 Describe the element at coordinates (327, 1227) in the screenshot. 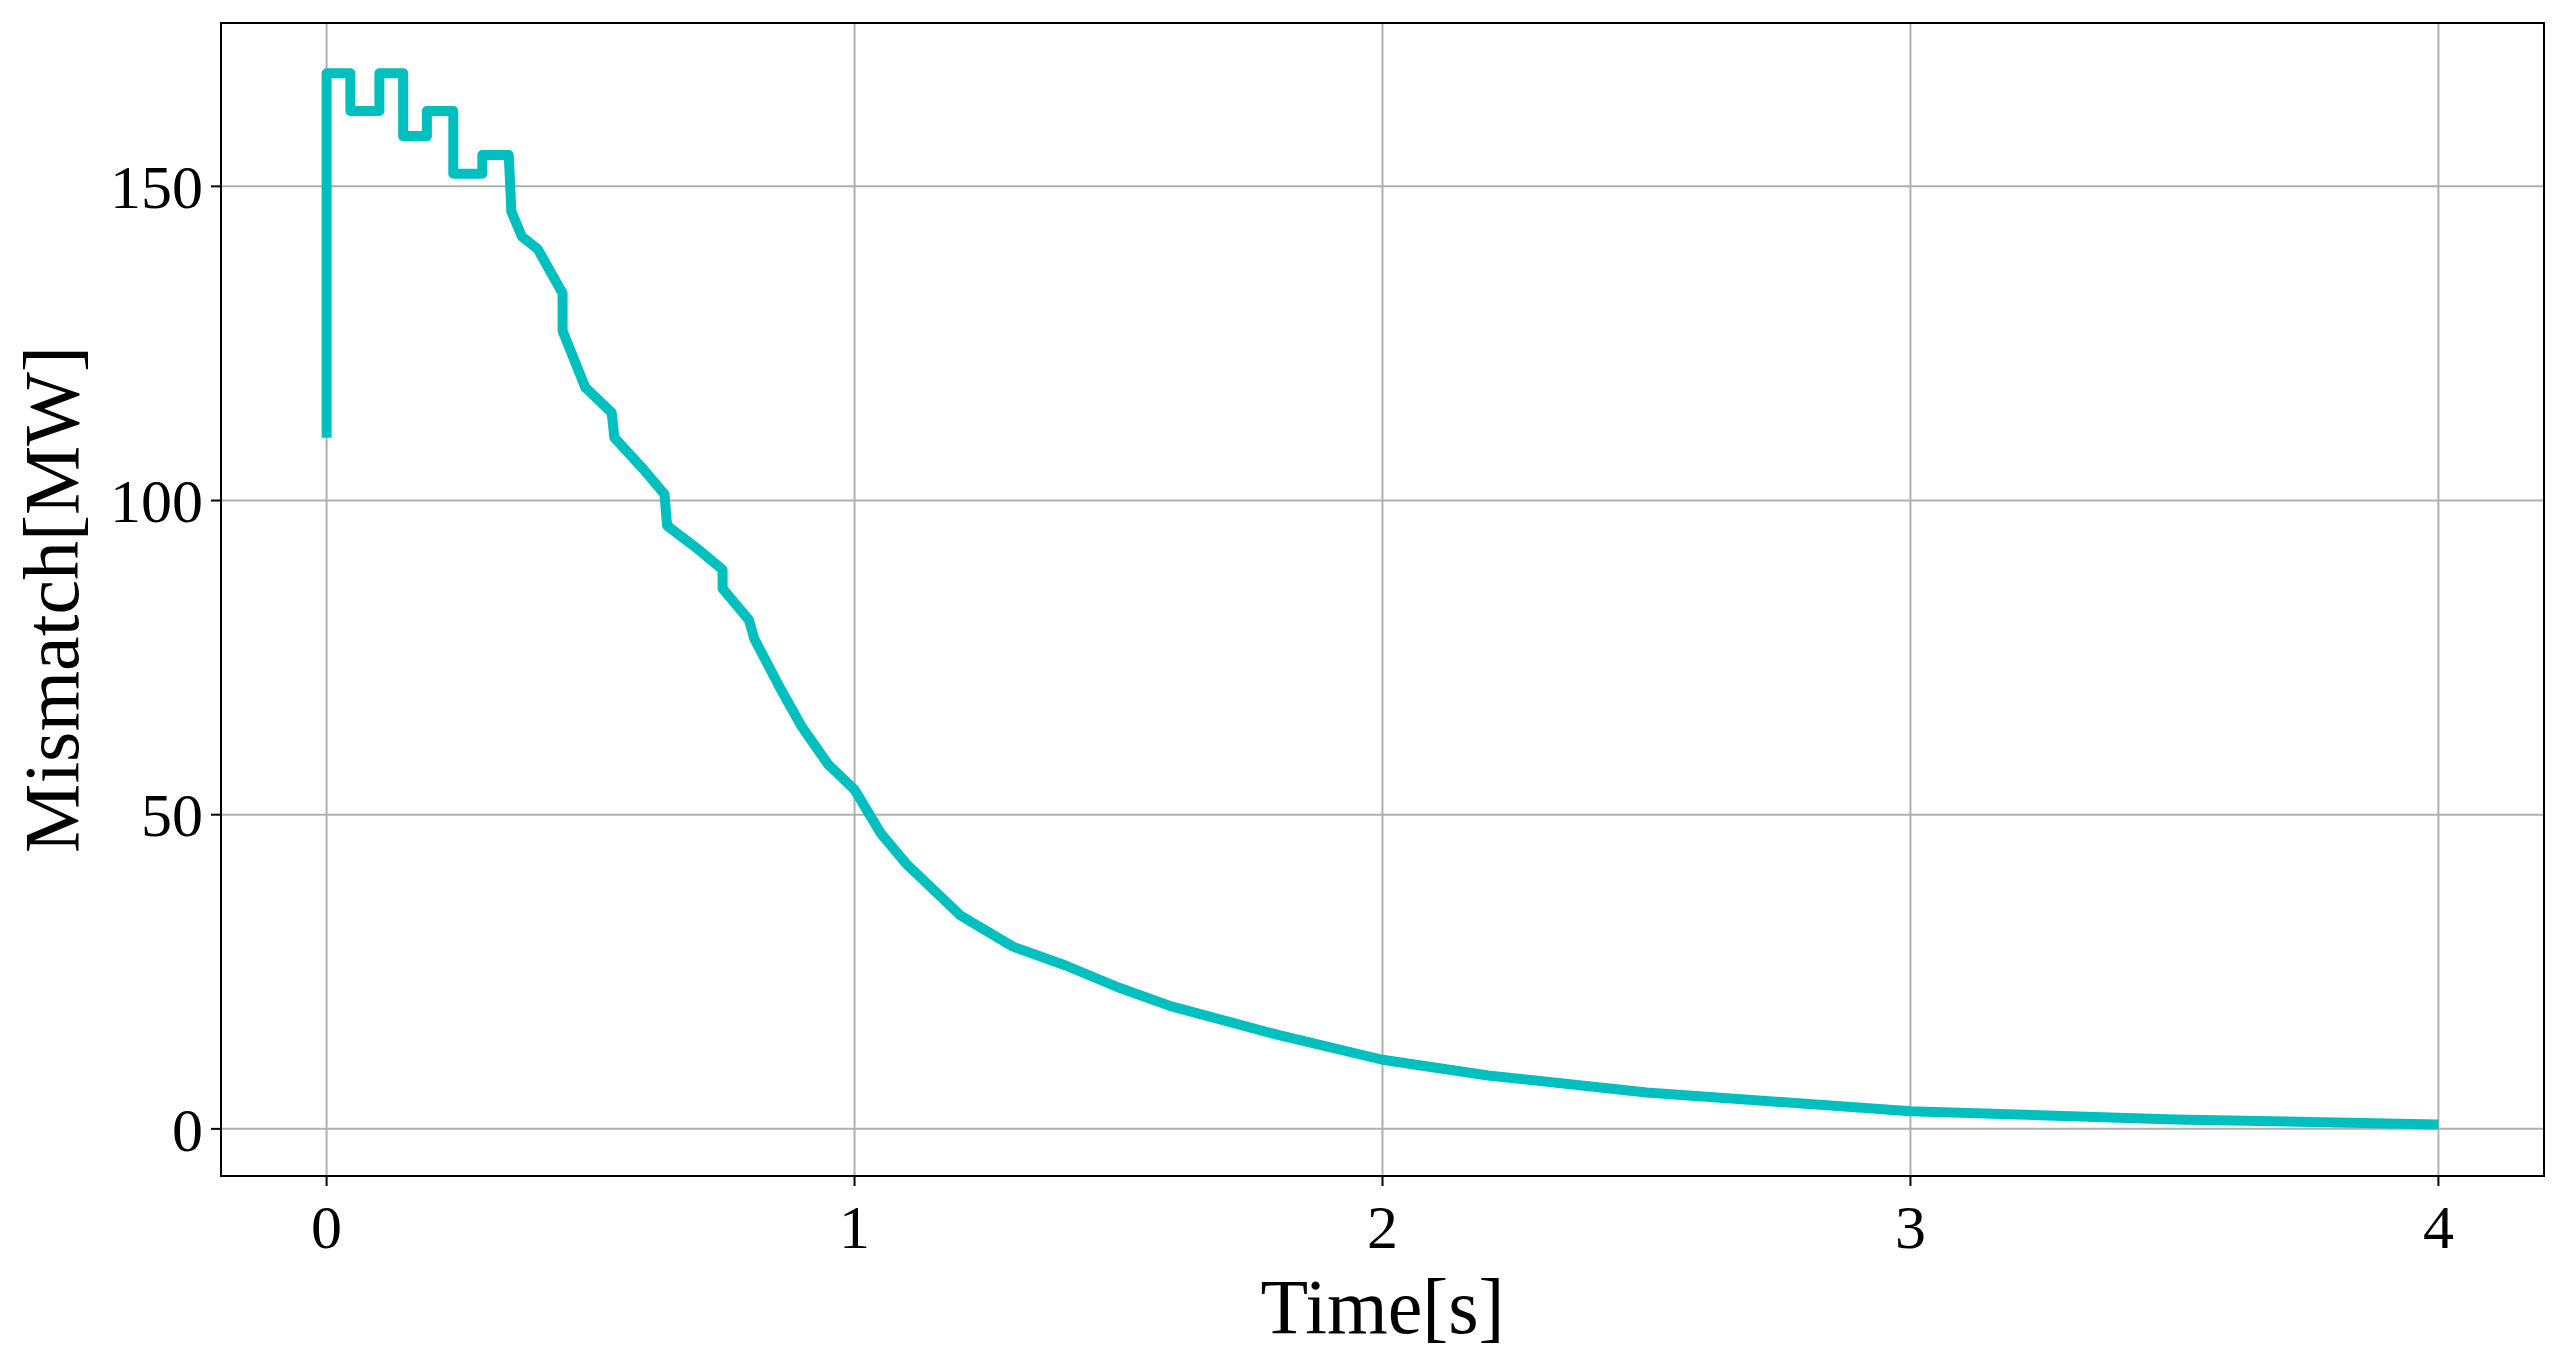

I see `x-tick-label: 0` at that location.